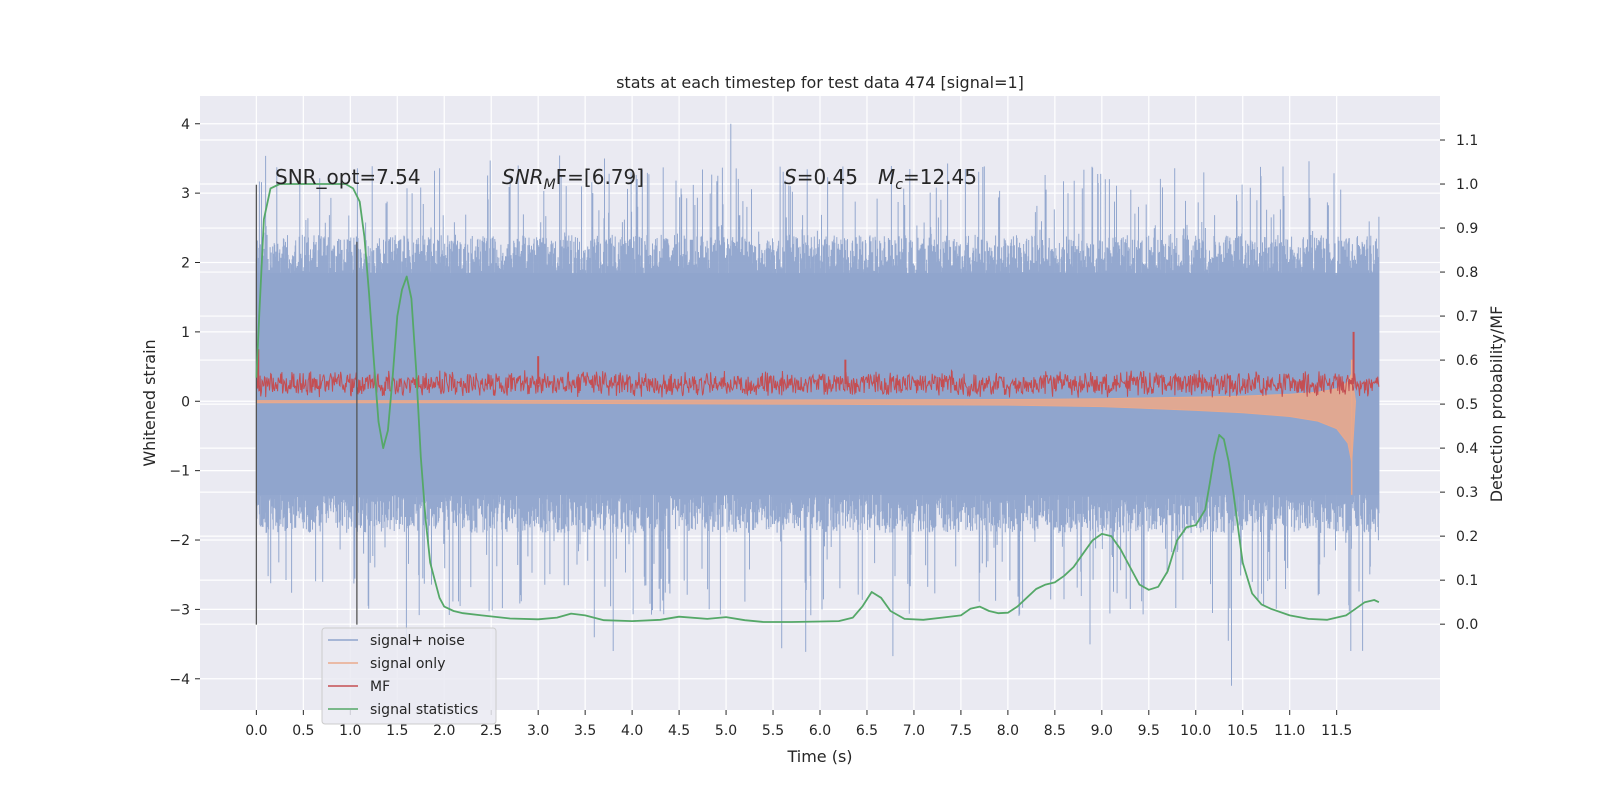 This screenshot has width=1600, height=800. Describe the element at coordinates (1467, 361) in the screenshot. I see `y-tick-label-right: 0.6` at that location.